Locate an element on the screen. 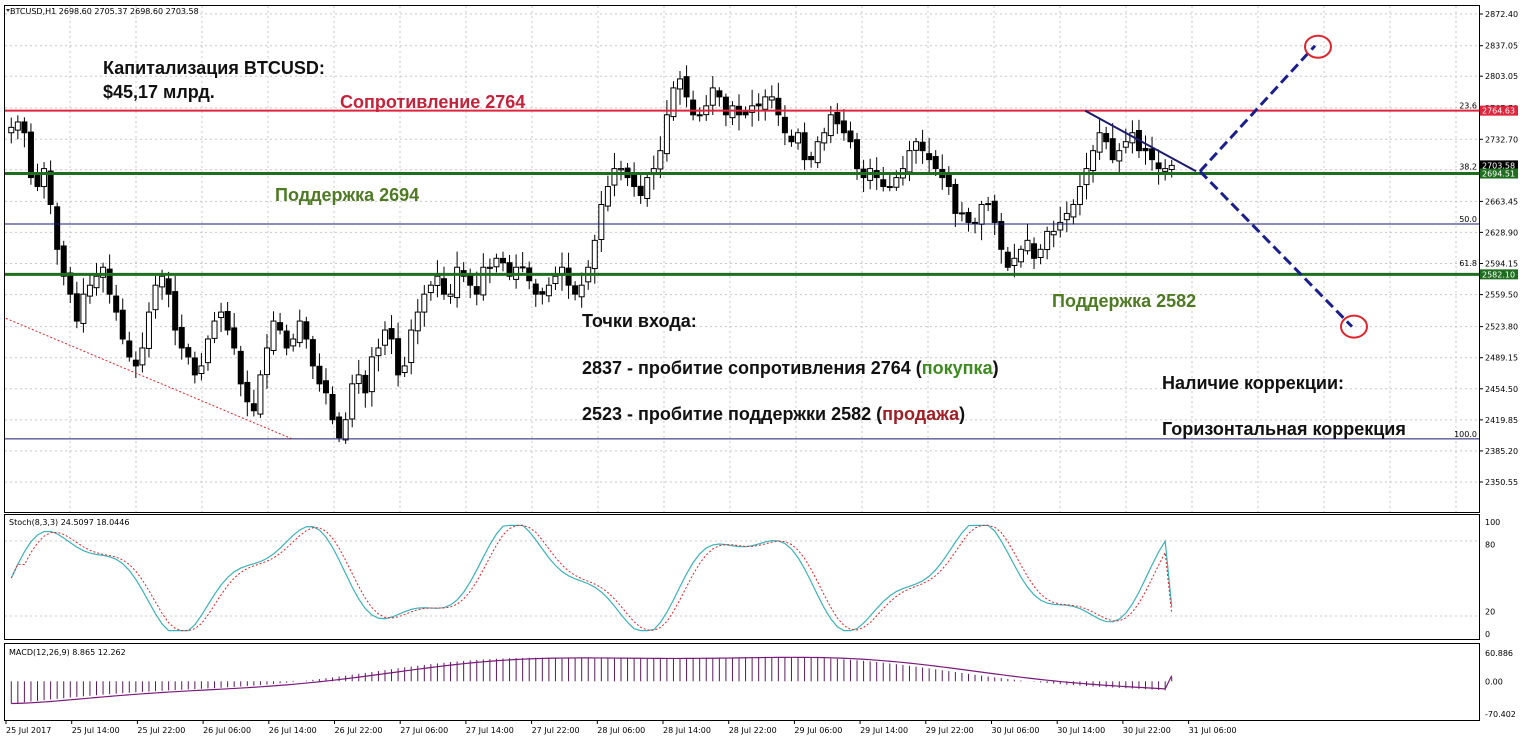  projection-sell-line is located at coordinates (1276, 249).